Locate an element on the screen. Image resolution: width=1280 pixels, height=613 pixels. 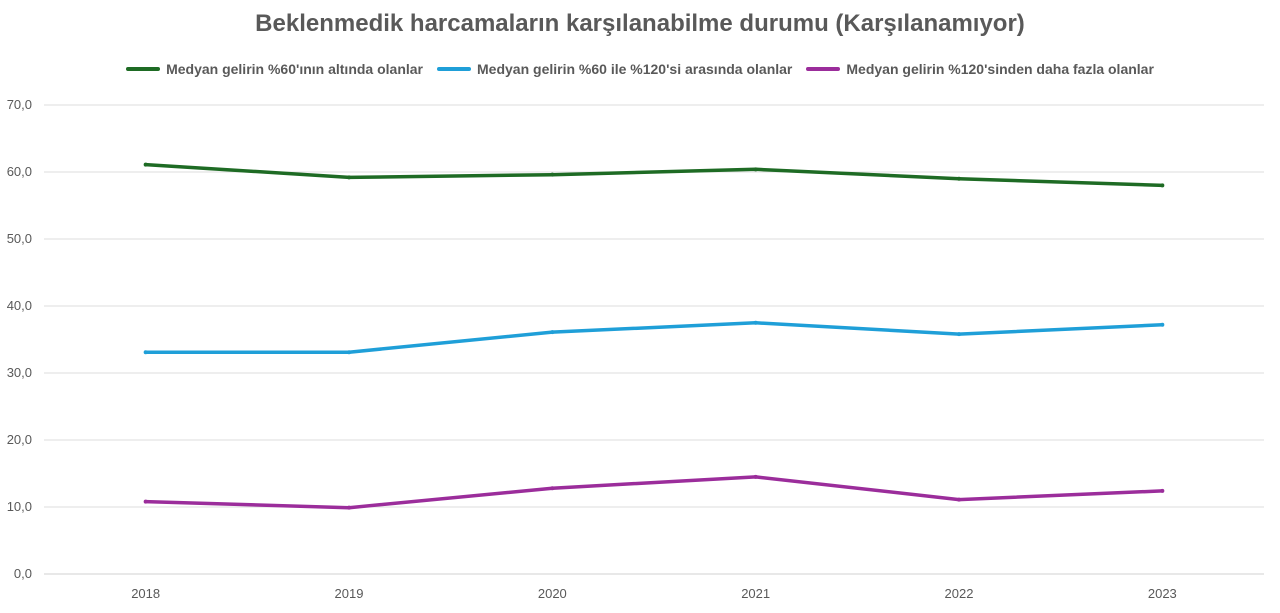
y-tick-label: 50,0 is located at coordinates (19, 238).